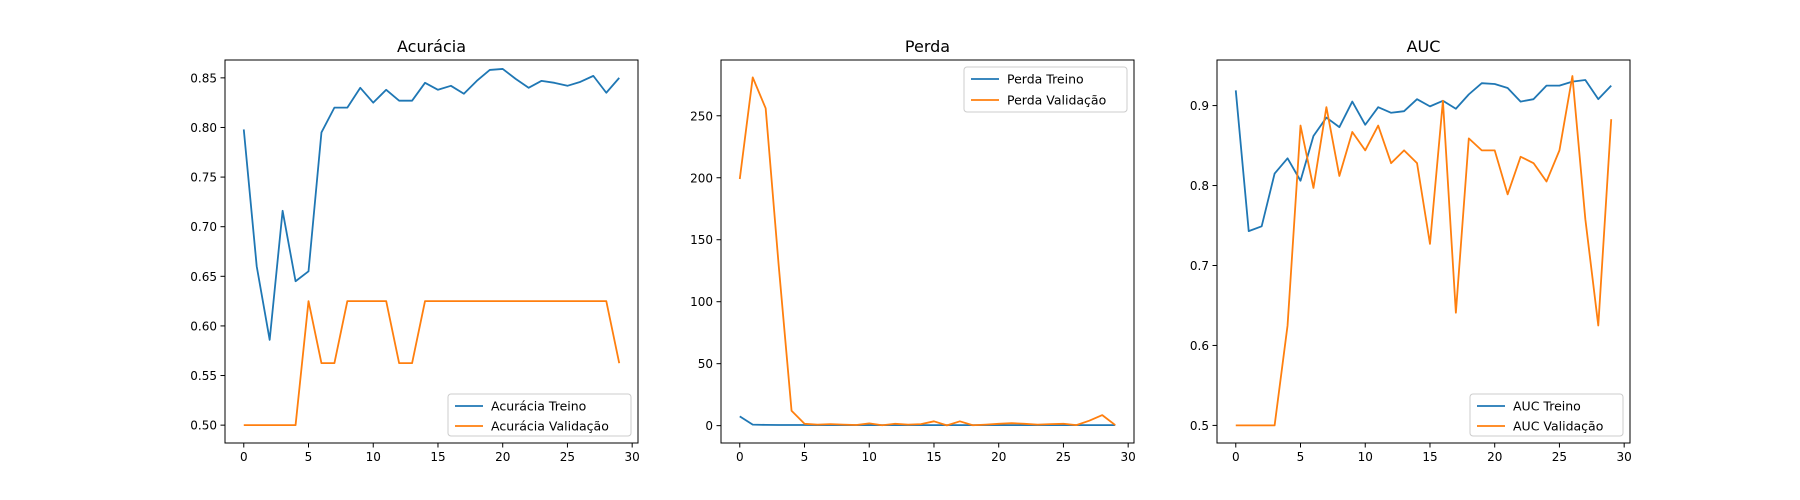  I want to click on series-line-acur-cia-valida-o, so click(432, 363).